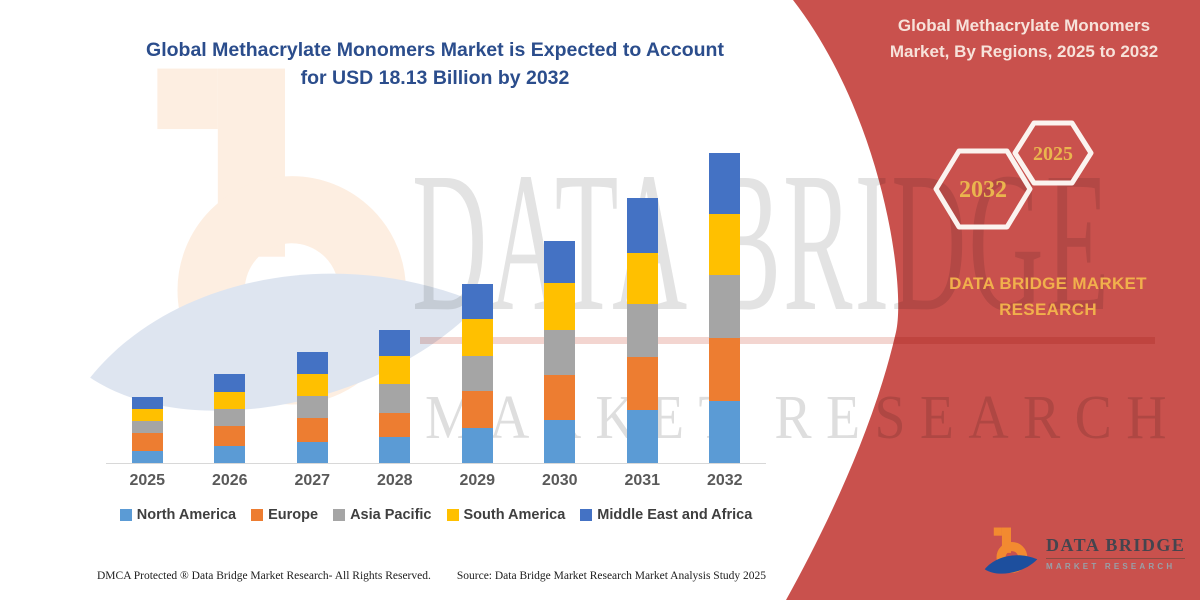 The image size is (1200, 600). Describe the element at coordinates (642, 480) in the screenshot. I see `x-axis-label-2031: 2031` at that location.